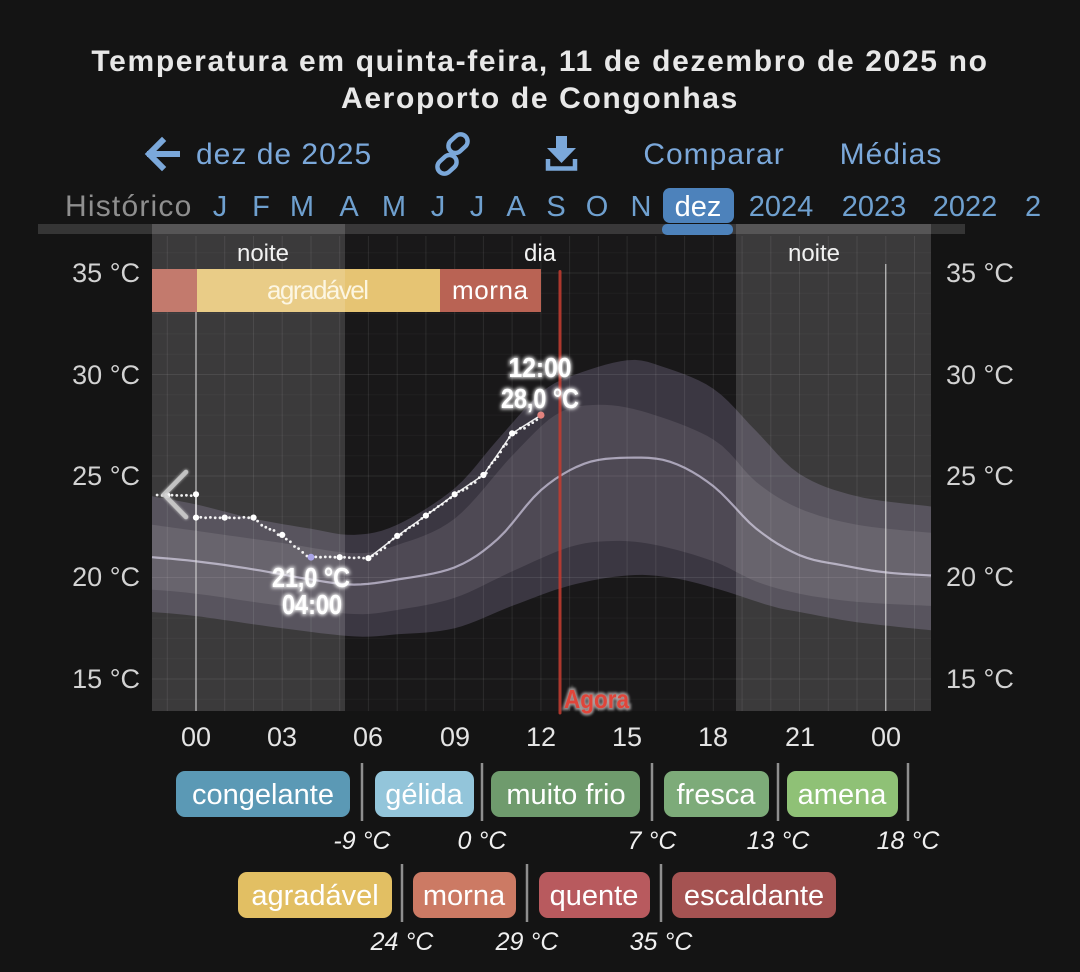 The height and width of the screenshot is (972, 1080). I want to click on svg-text: 2022, so click(965, 207).